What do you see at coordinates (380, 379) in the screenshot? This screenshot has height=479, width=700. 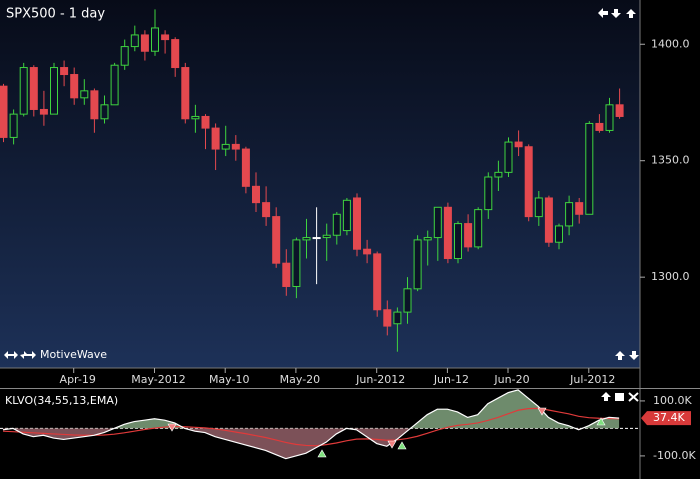 I see `x-tick-label: Jun-2012` at bounding box center [380, 379].